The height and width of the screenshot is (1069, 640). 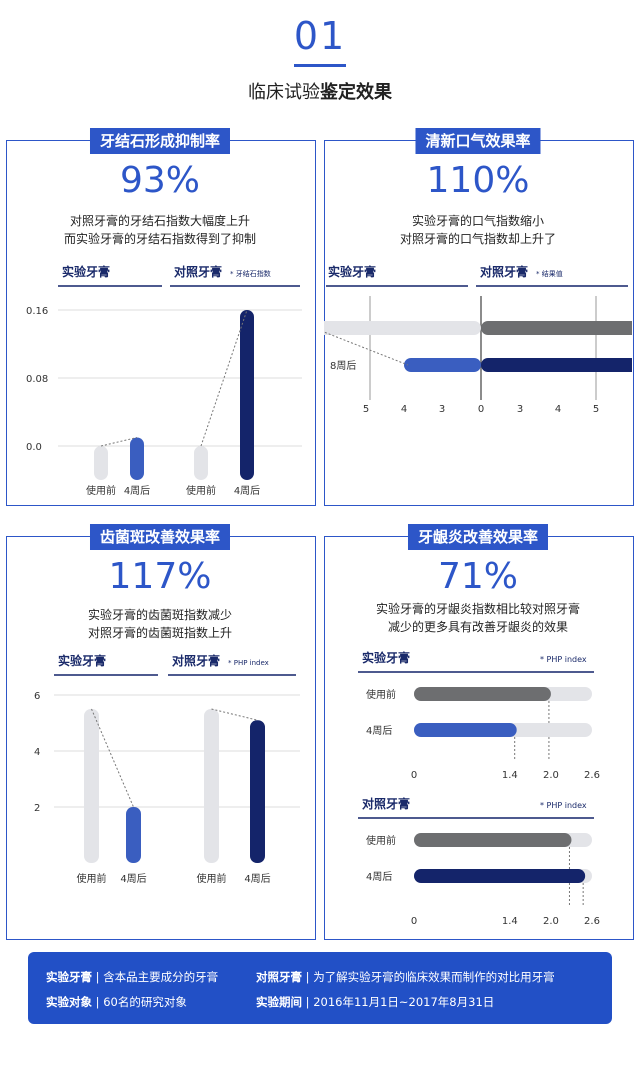 What do you see at coordinates (37, 379) in the screenshot?
I see `y-tick-label: 0.08` at bounding box center [37, 379].